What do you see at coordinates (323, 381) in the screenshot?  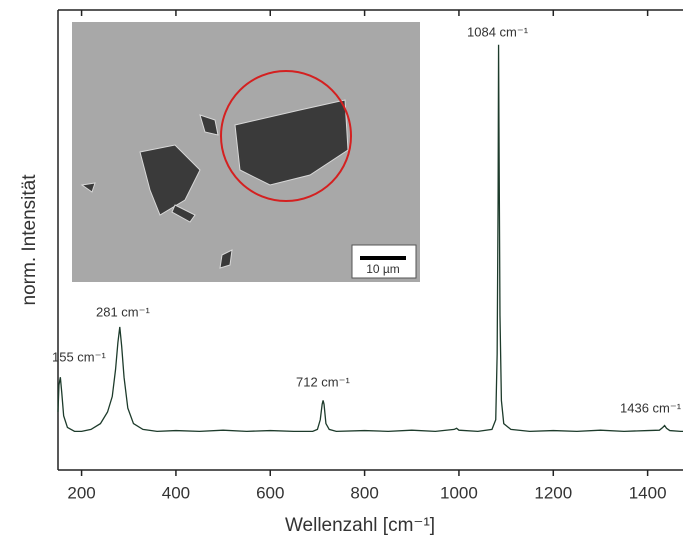 I see `peak-label: 712 cm⁻¹` at bounding box center [323, 381].